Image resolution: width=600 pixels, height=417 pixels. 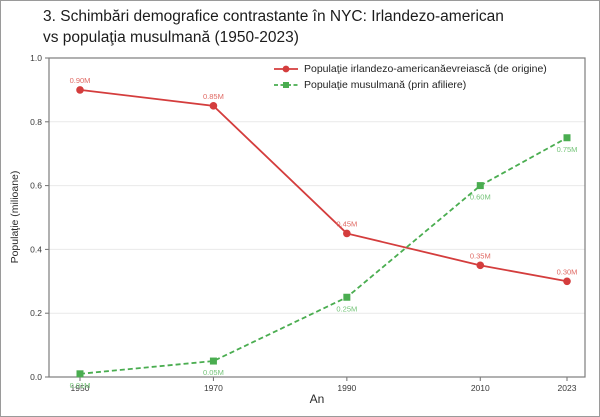 I want to click on svg-text: 0.25M, so click(x=346, y=308).